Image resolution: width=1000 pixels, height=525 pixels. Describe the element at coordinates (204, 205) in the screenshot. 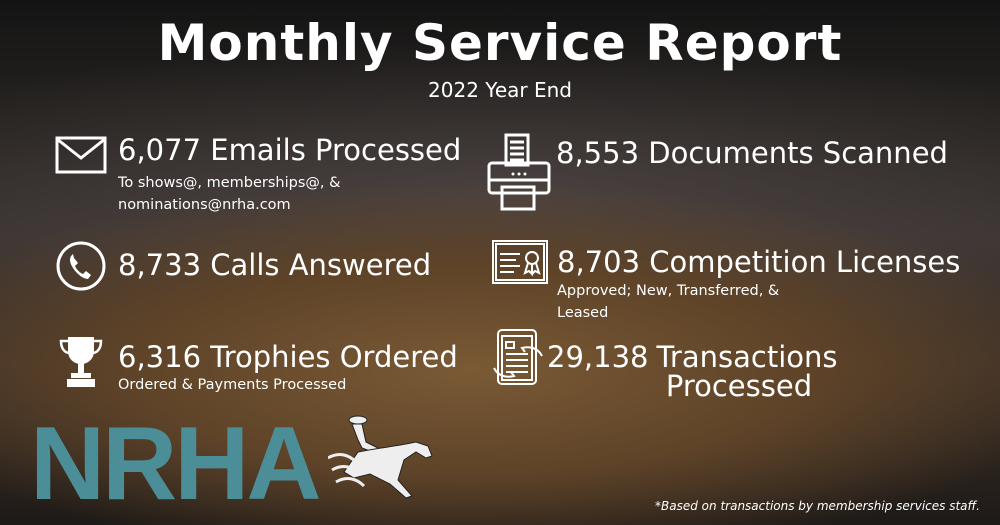

I see `emails-detail-line2: nominations@nrha.com` at that location.